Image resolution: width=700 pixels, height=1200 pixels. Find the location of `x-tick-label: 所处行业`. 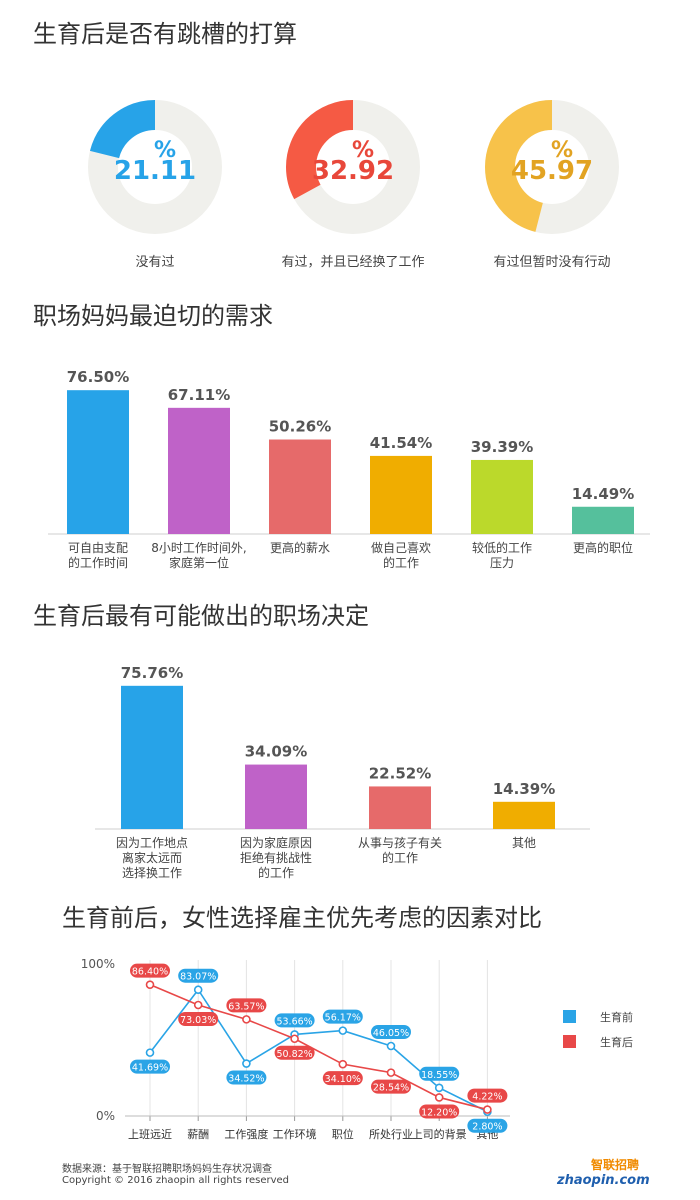

x-tick-label: 所处行业 is located at coordinates (391, 1134).